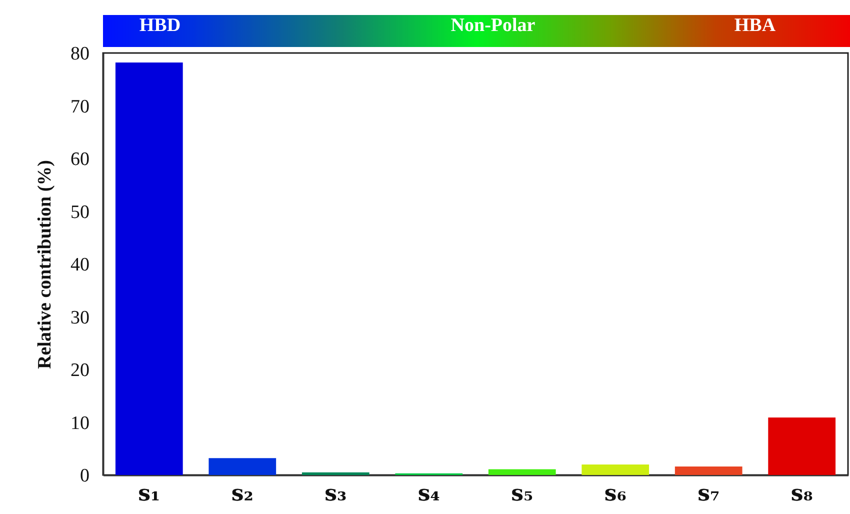 Image resolution: width=850 pixels, height=514 pixels. I want to click on text: HBA, so click(755, 26).